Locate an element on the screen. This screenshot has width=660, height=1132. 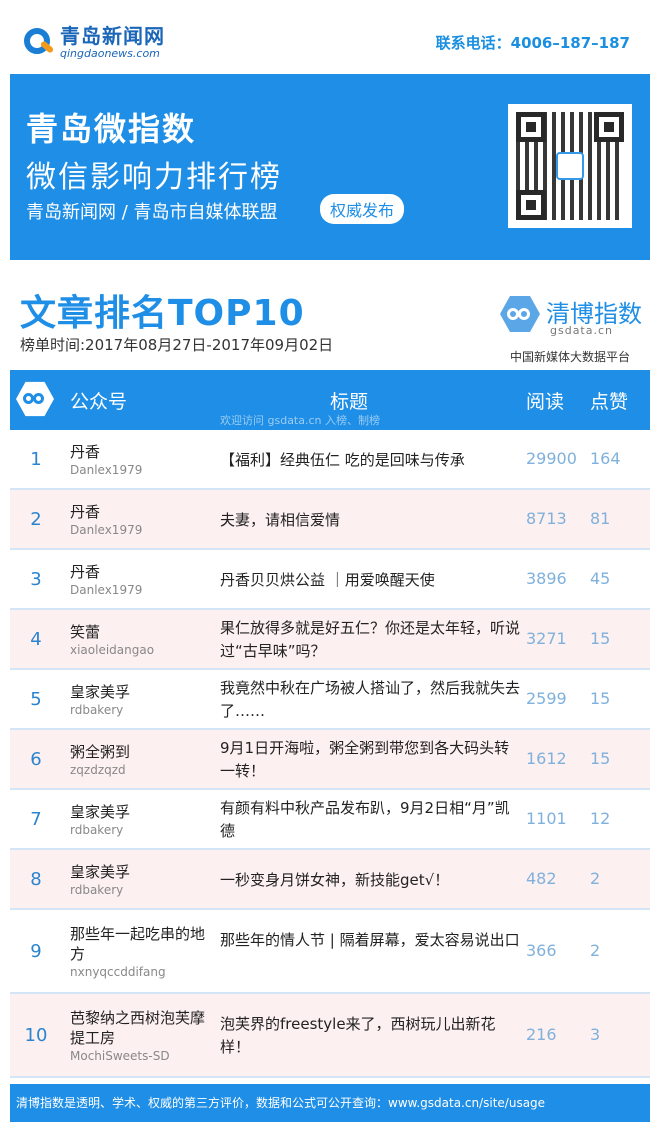
account-id: MochiSweets-SD is located at coordinates (120, 1056).